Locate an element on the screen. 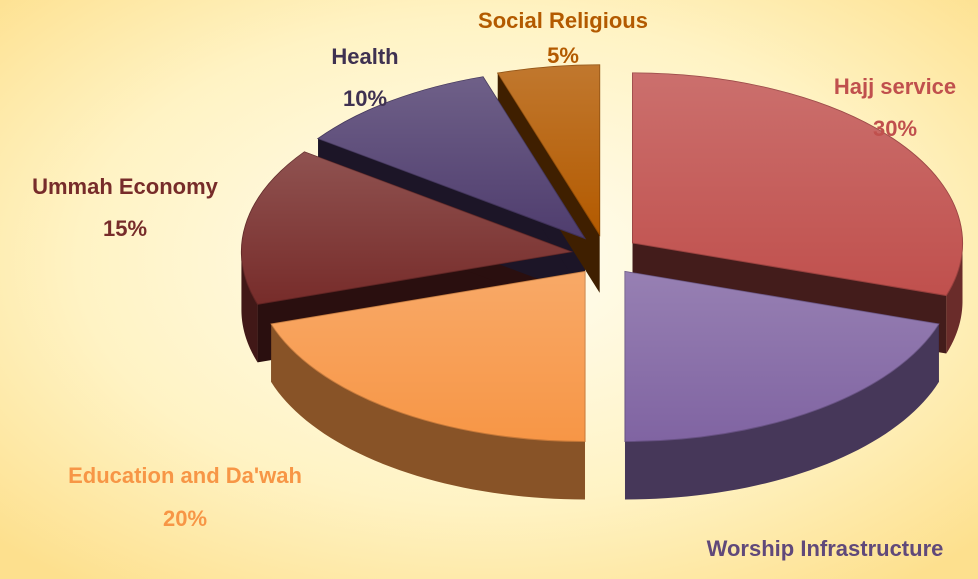  slice-label: Hajj service is located at coordinates (895, 86).